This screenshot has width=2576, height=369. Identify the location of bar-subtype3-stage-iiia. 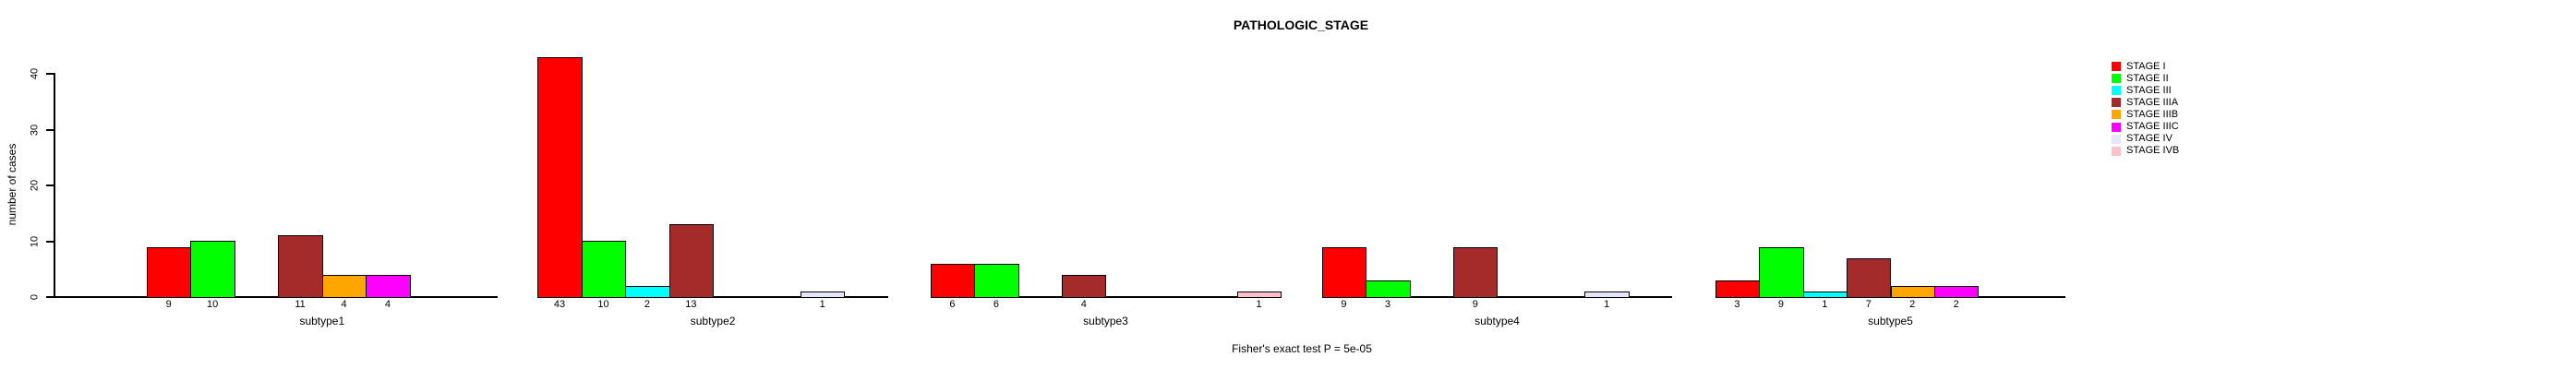
(1084, 286).